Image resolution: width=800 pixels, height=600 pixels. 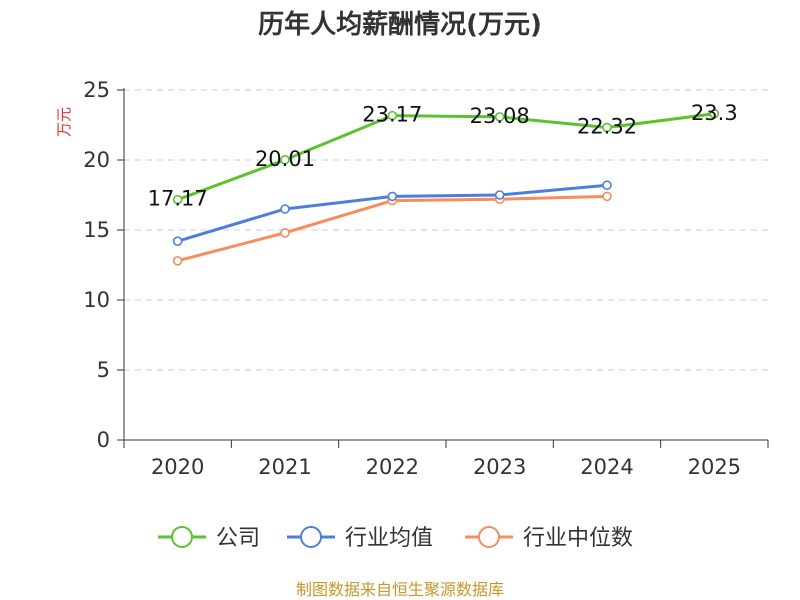 I want to click on legend-label: 行业中位数, so click(x=578, y=538).